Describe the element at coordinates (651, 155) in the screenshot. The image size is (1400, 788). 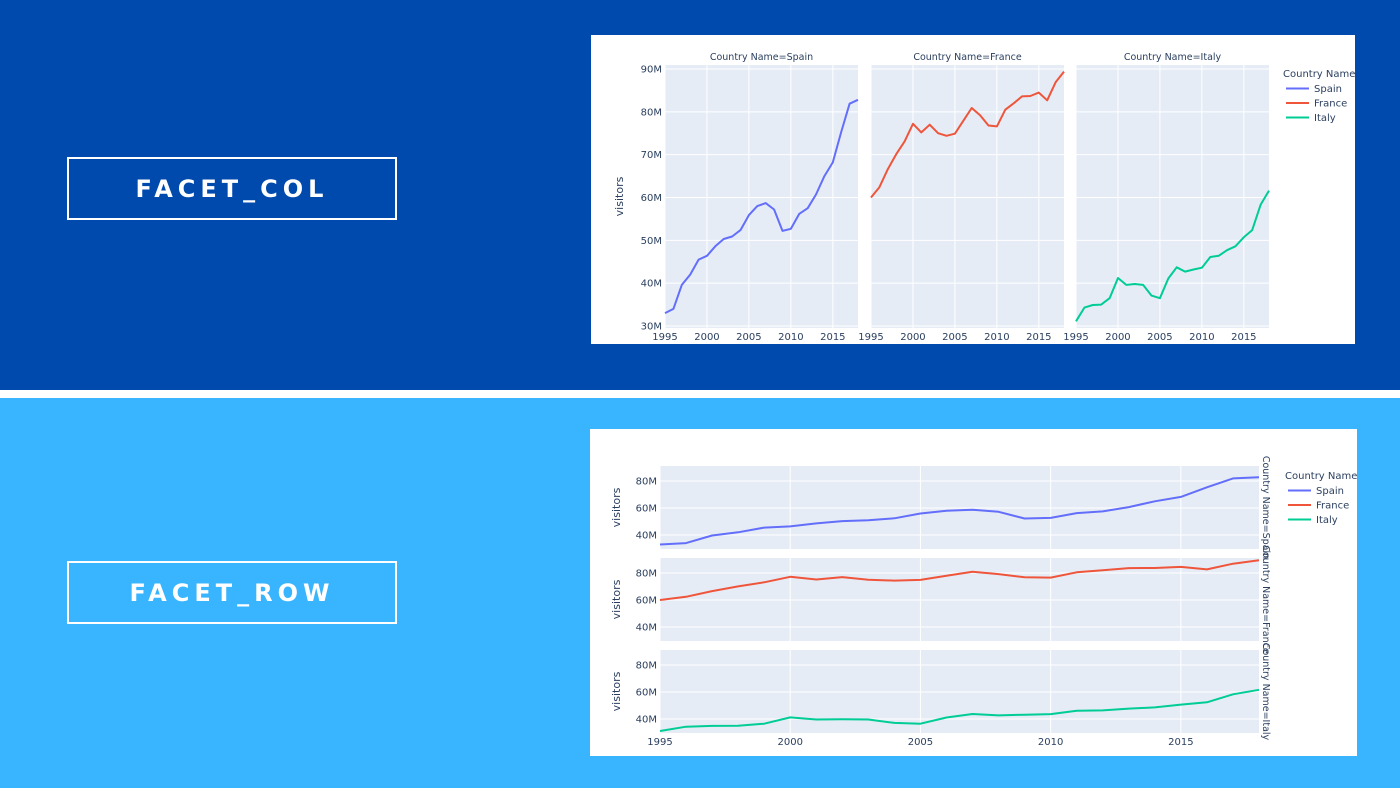
I see `y-tick-label: 70M` at that location.